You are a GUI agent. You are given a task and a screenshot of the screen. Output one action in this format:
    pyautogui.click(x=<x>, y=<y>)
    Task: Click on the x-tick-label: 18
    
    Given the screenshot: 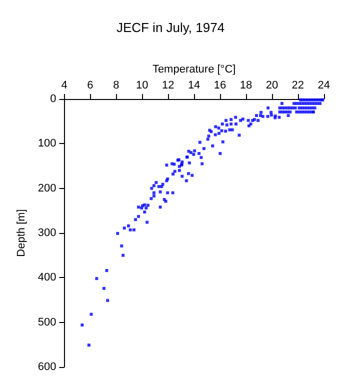 What is the action you would take?
    pyautogui.click(x=246, y=86)
    